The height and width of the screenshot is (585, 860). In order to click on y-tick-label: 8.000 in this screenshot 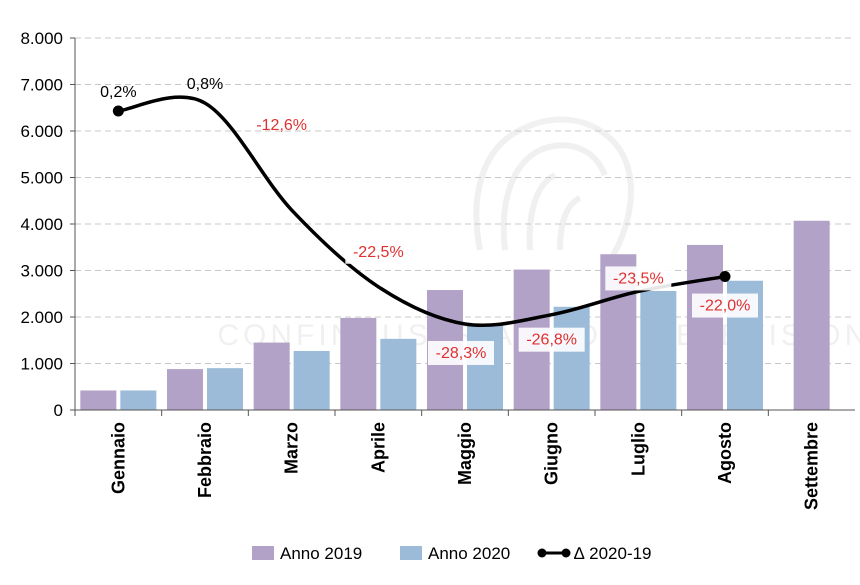, I will do `click(41, 38)`.